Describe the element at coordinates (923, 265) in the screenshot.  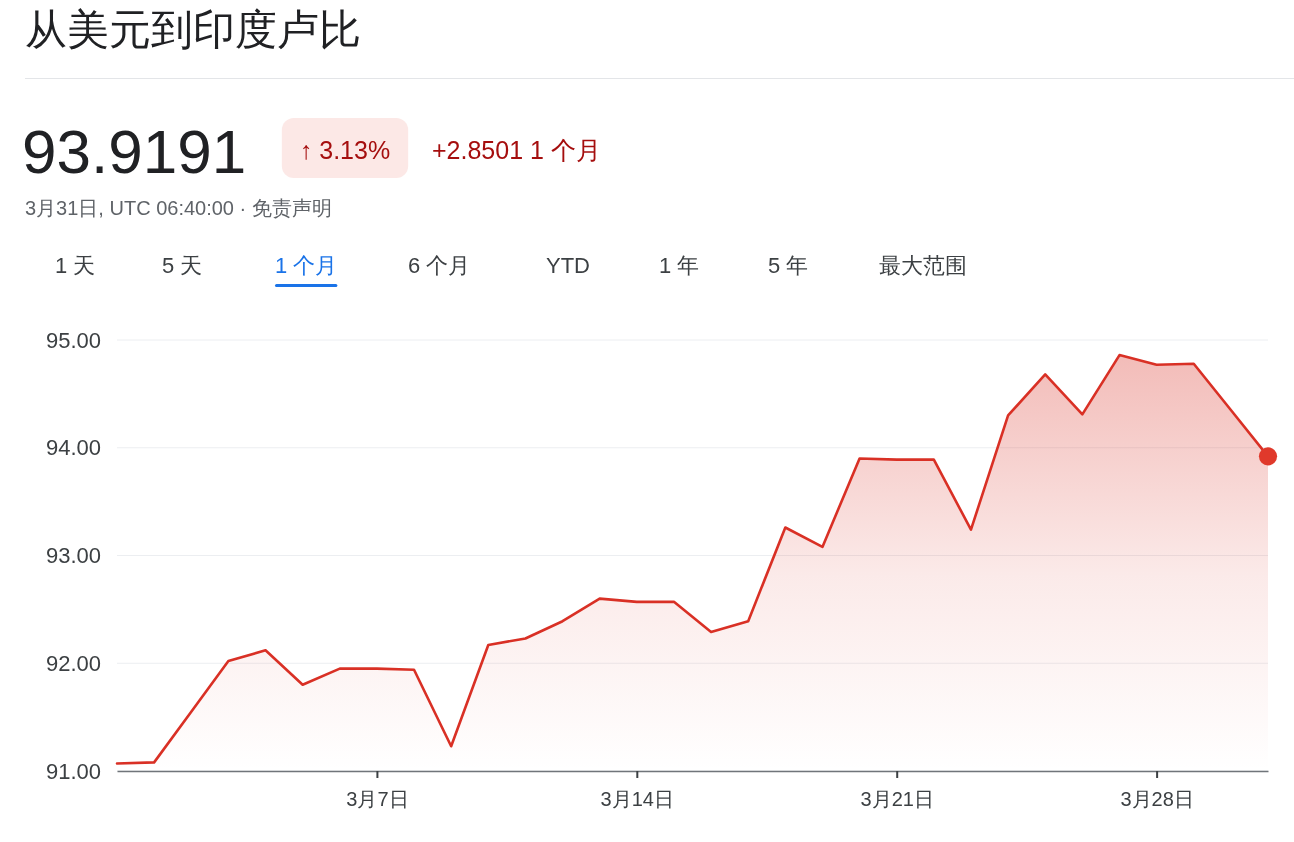
I see `text: 最大范围` at that location.